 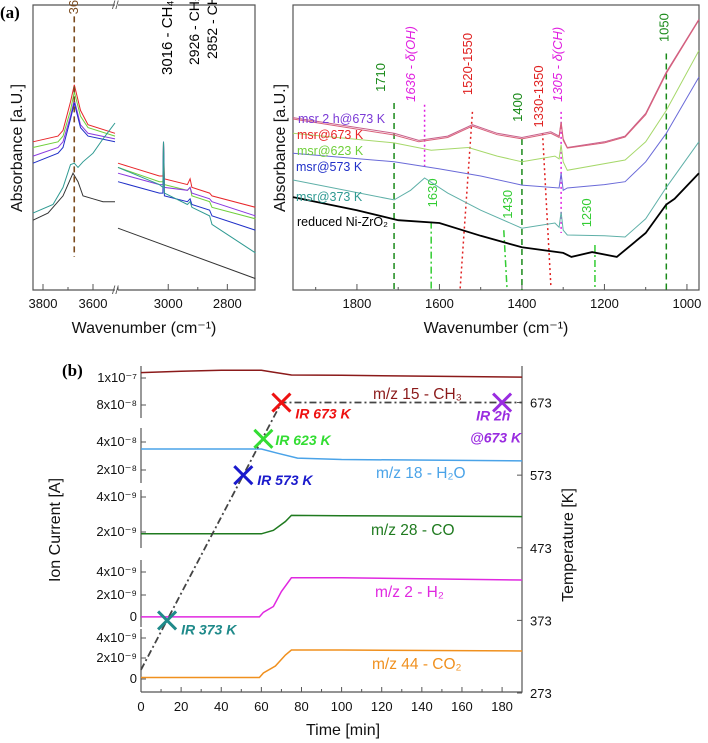 What do you see at coordinates (541, 693) in the screenshot?
I see `y2-tick-label: 273` at bounding box center [541, 693].